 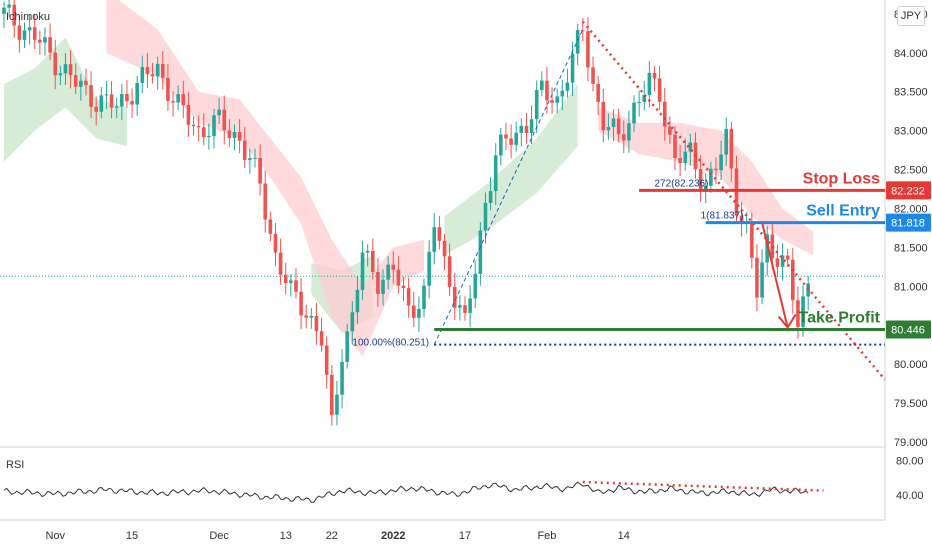 What do you see at coordinates (911, 132) in the screenshot?
I see `price-tick-label: 83.000` at bounding box center [911, 132].